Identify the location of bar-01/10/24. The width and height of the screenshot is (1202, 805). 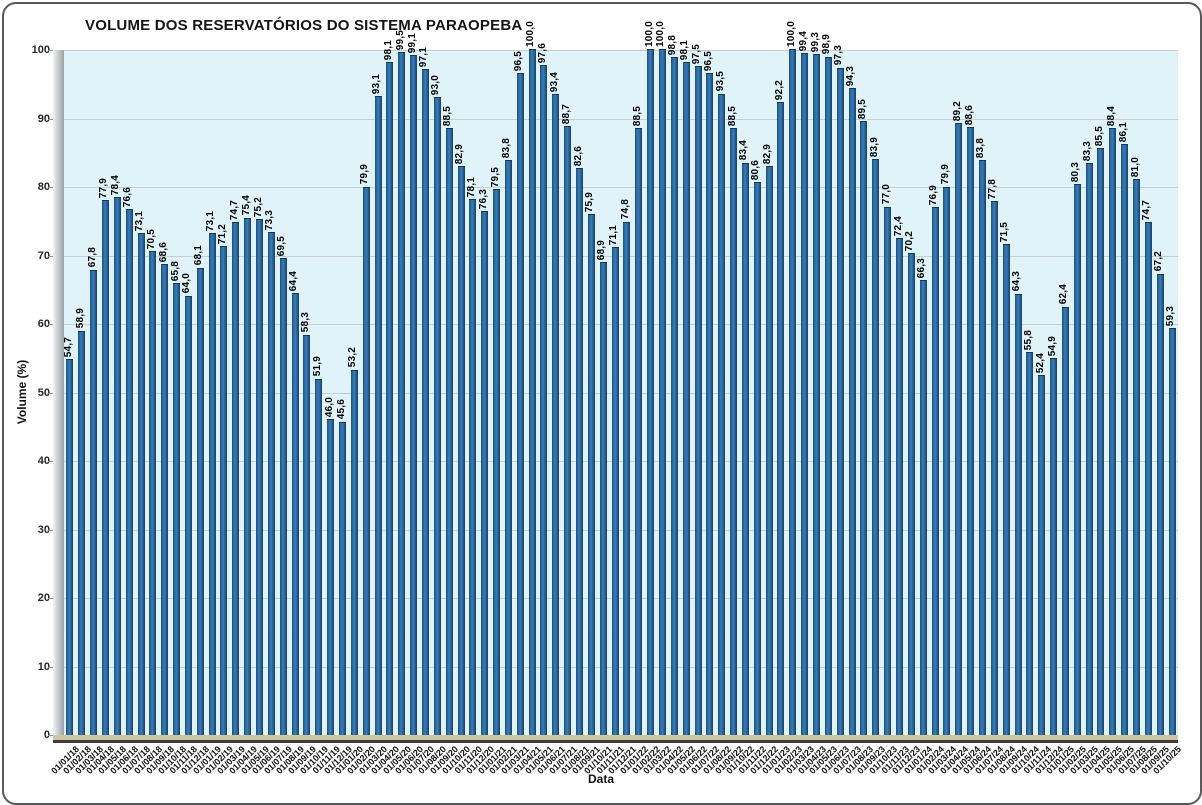
(1030, 543).